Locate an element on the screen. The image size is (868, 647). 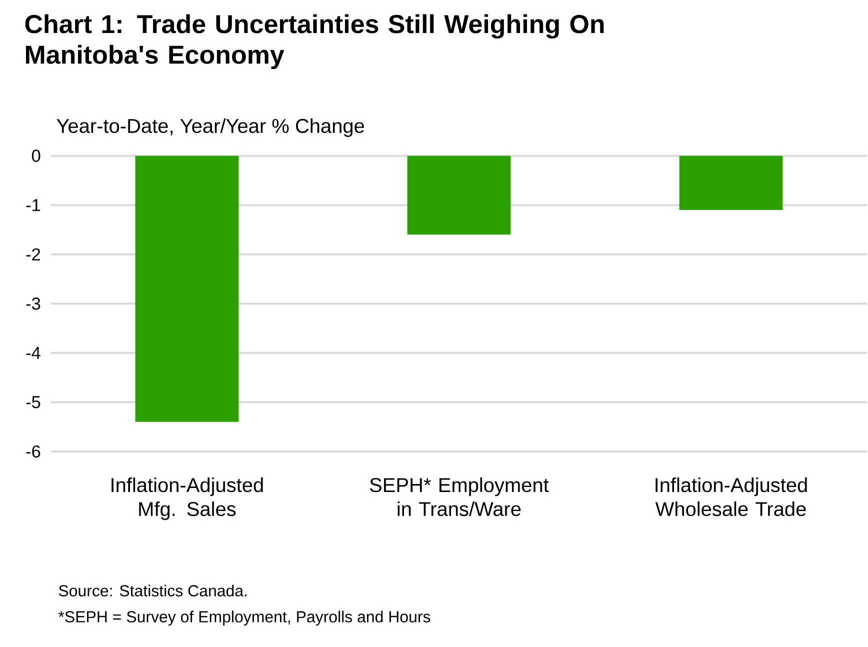
source-note: Source: Statistics Canada. is located at coordinates (152, 590).